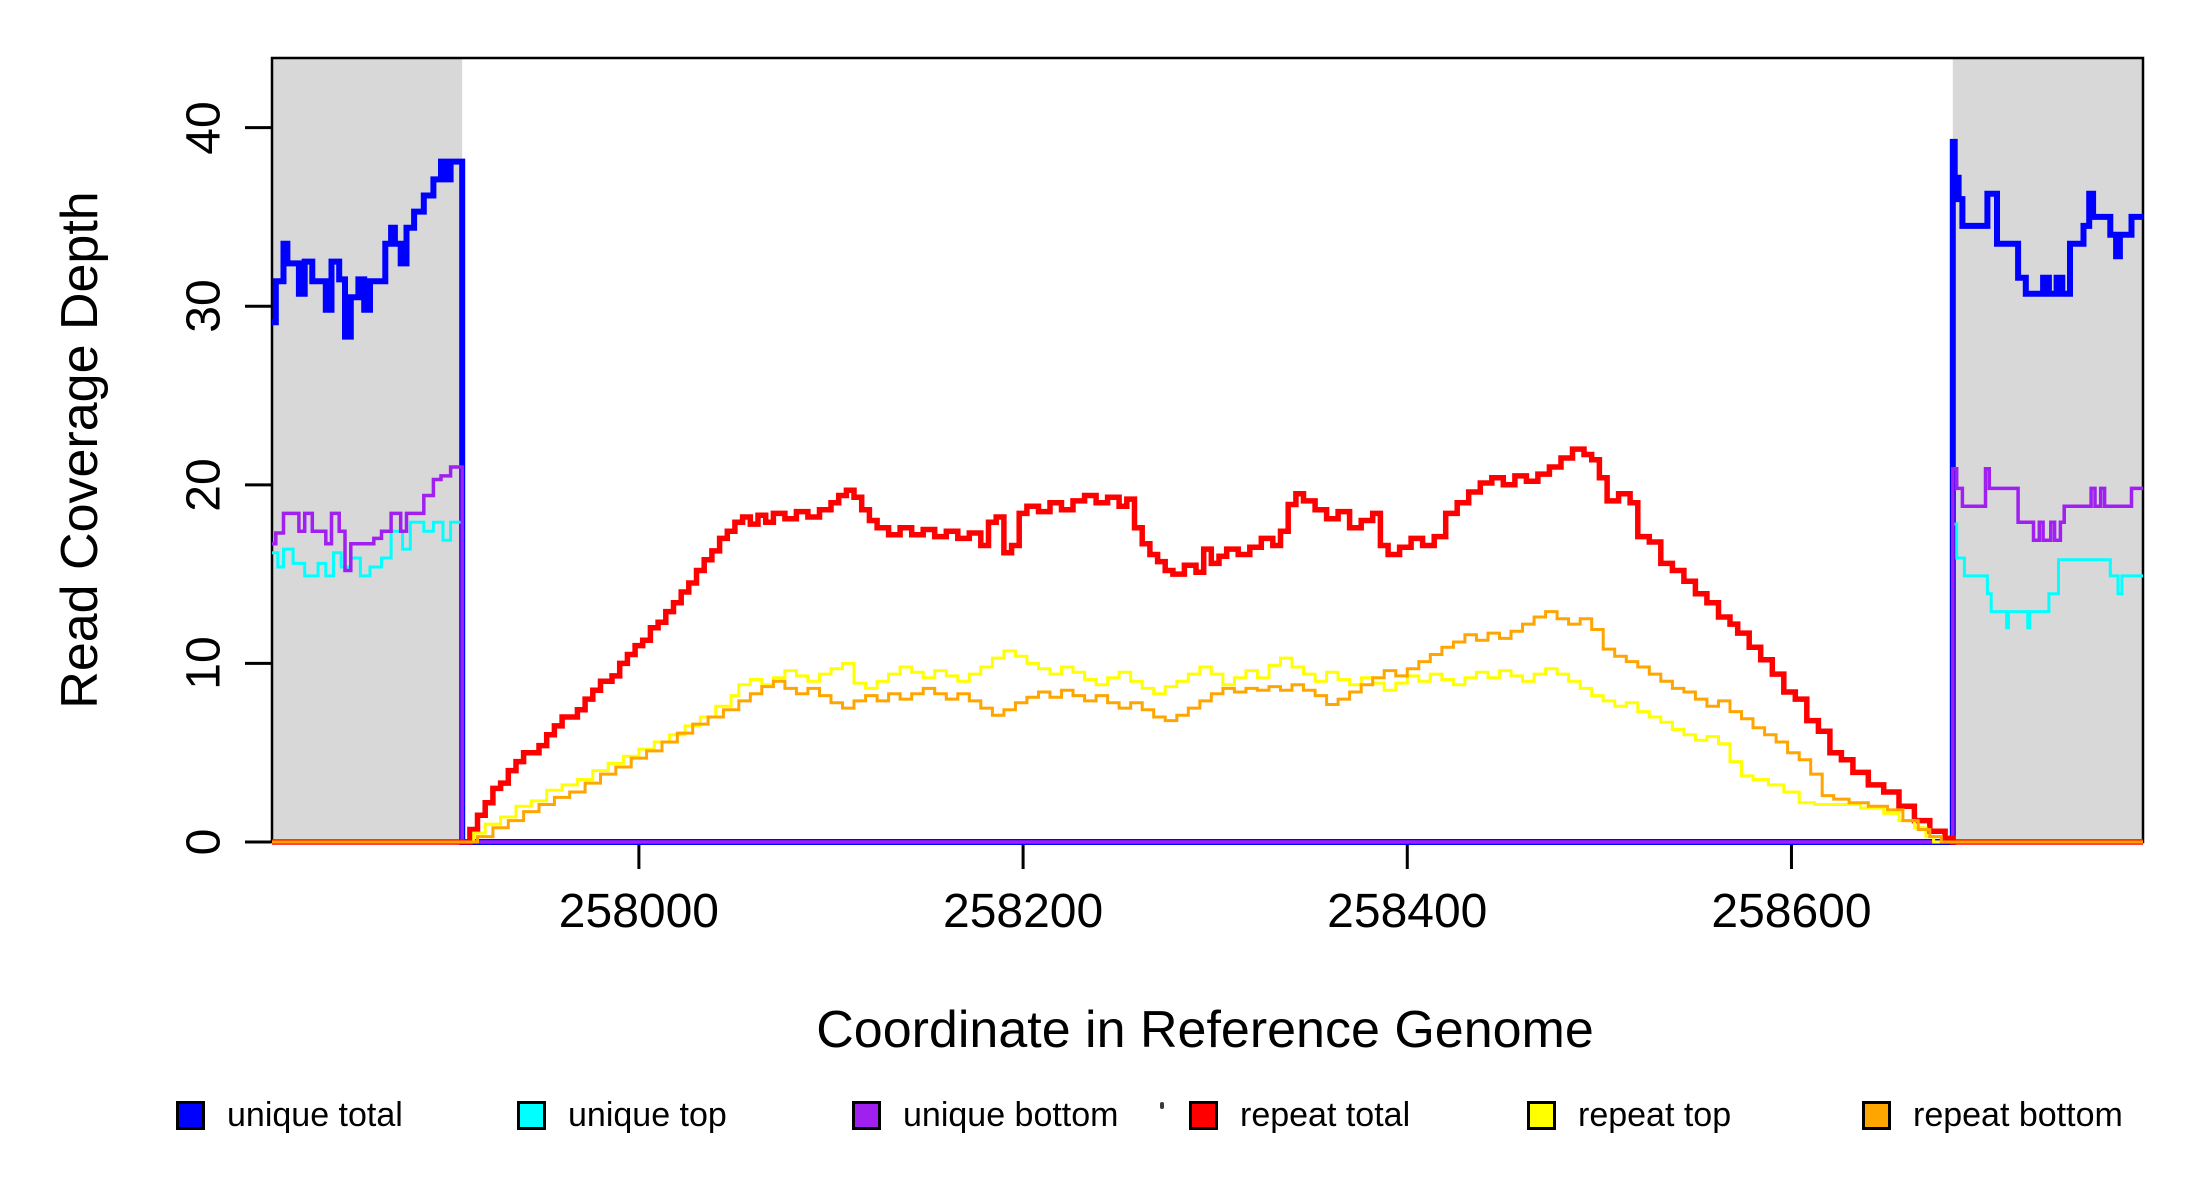 The image size is (2200, 1200). I want to click on legend-item-repeat-bottom: repeat bottom, so click(1992, 1115).